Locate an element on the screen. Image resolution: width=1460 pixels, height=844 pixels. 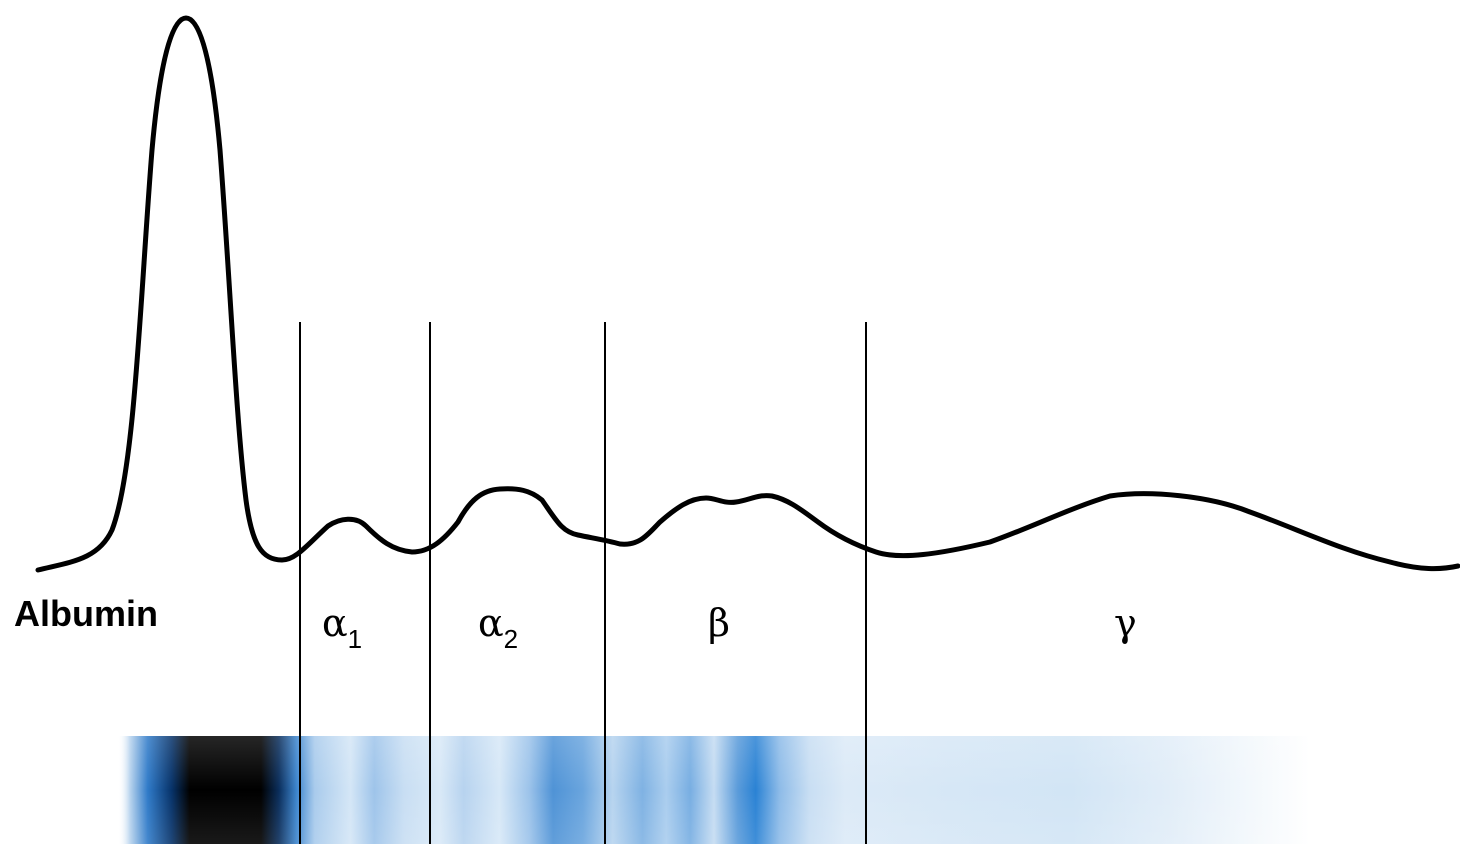
gel-strip is located at coordinates (714, 790).